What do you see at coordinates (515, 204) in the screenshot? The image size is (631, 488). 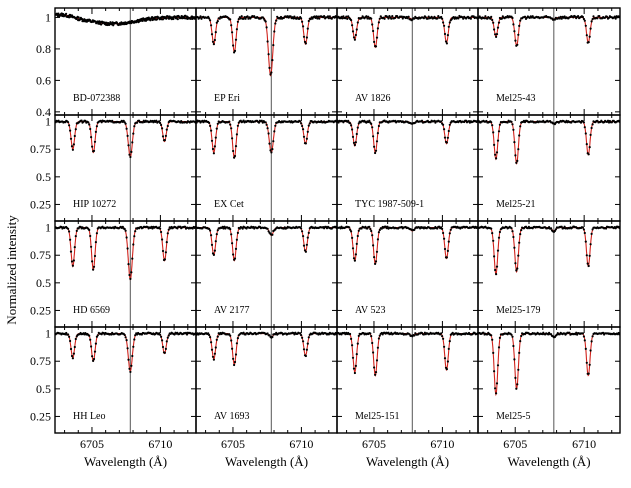 I see `panel-label: Mel25-21` at bounding box center [515, 204].